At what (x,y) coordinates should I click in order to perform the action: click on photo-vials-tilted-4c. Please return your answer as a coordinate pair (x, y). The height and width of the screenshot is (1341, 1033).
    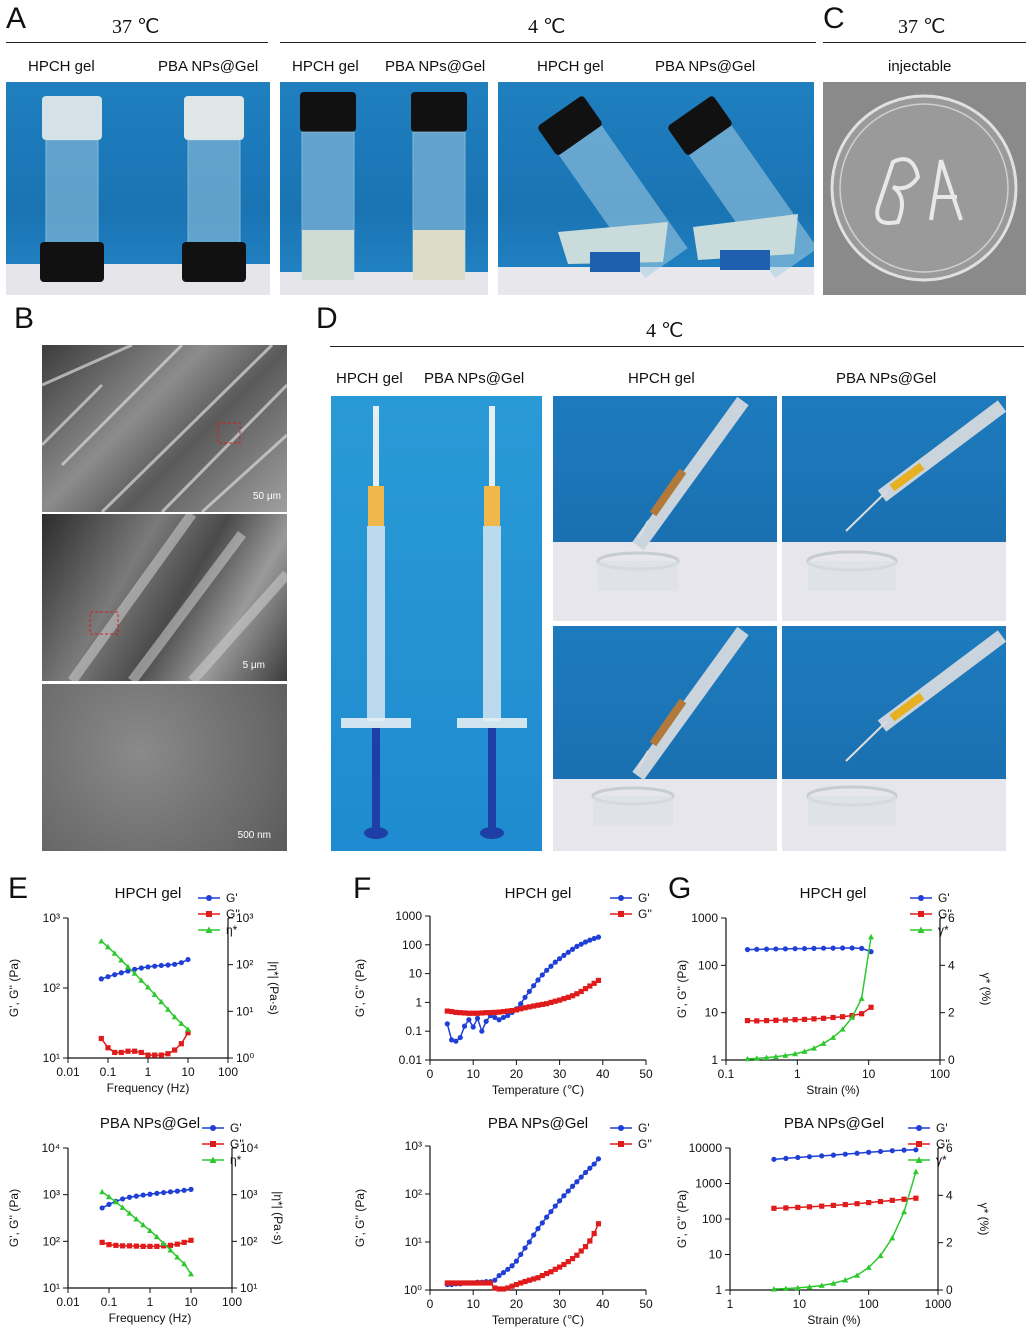
    Looking at the image, I should click on (656, 188).